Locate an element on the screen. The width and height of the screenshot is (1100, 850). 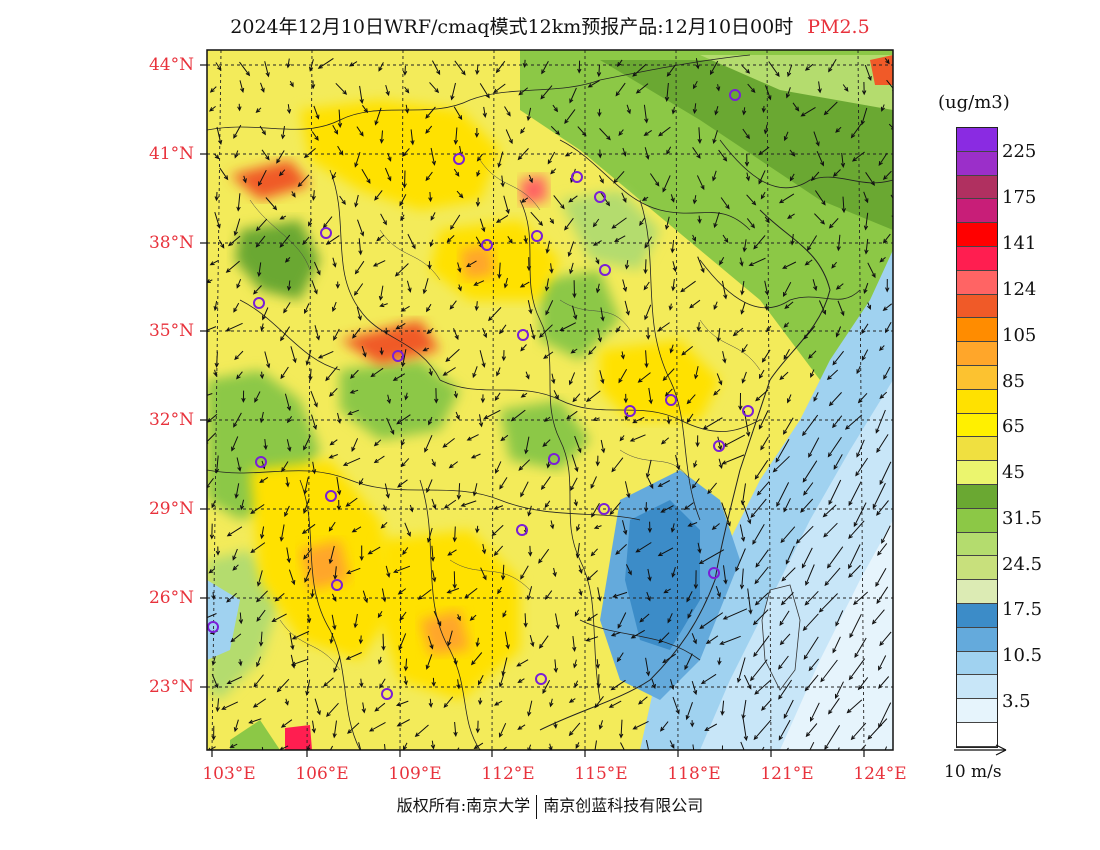
legend-label: 24.5 is located at coordinates (1022, 564).